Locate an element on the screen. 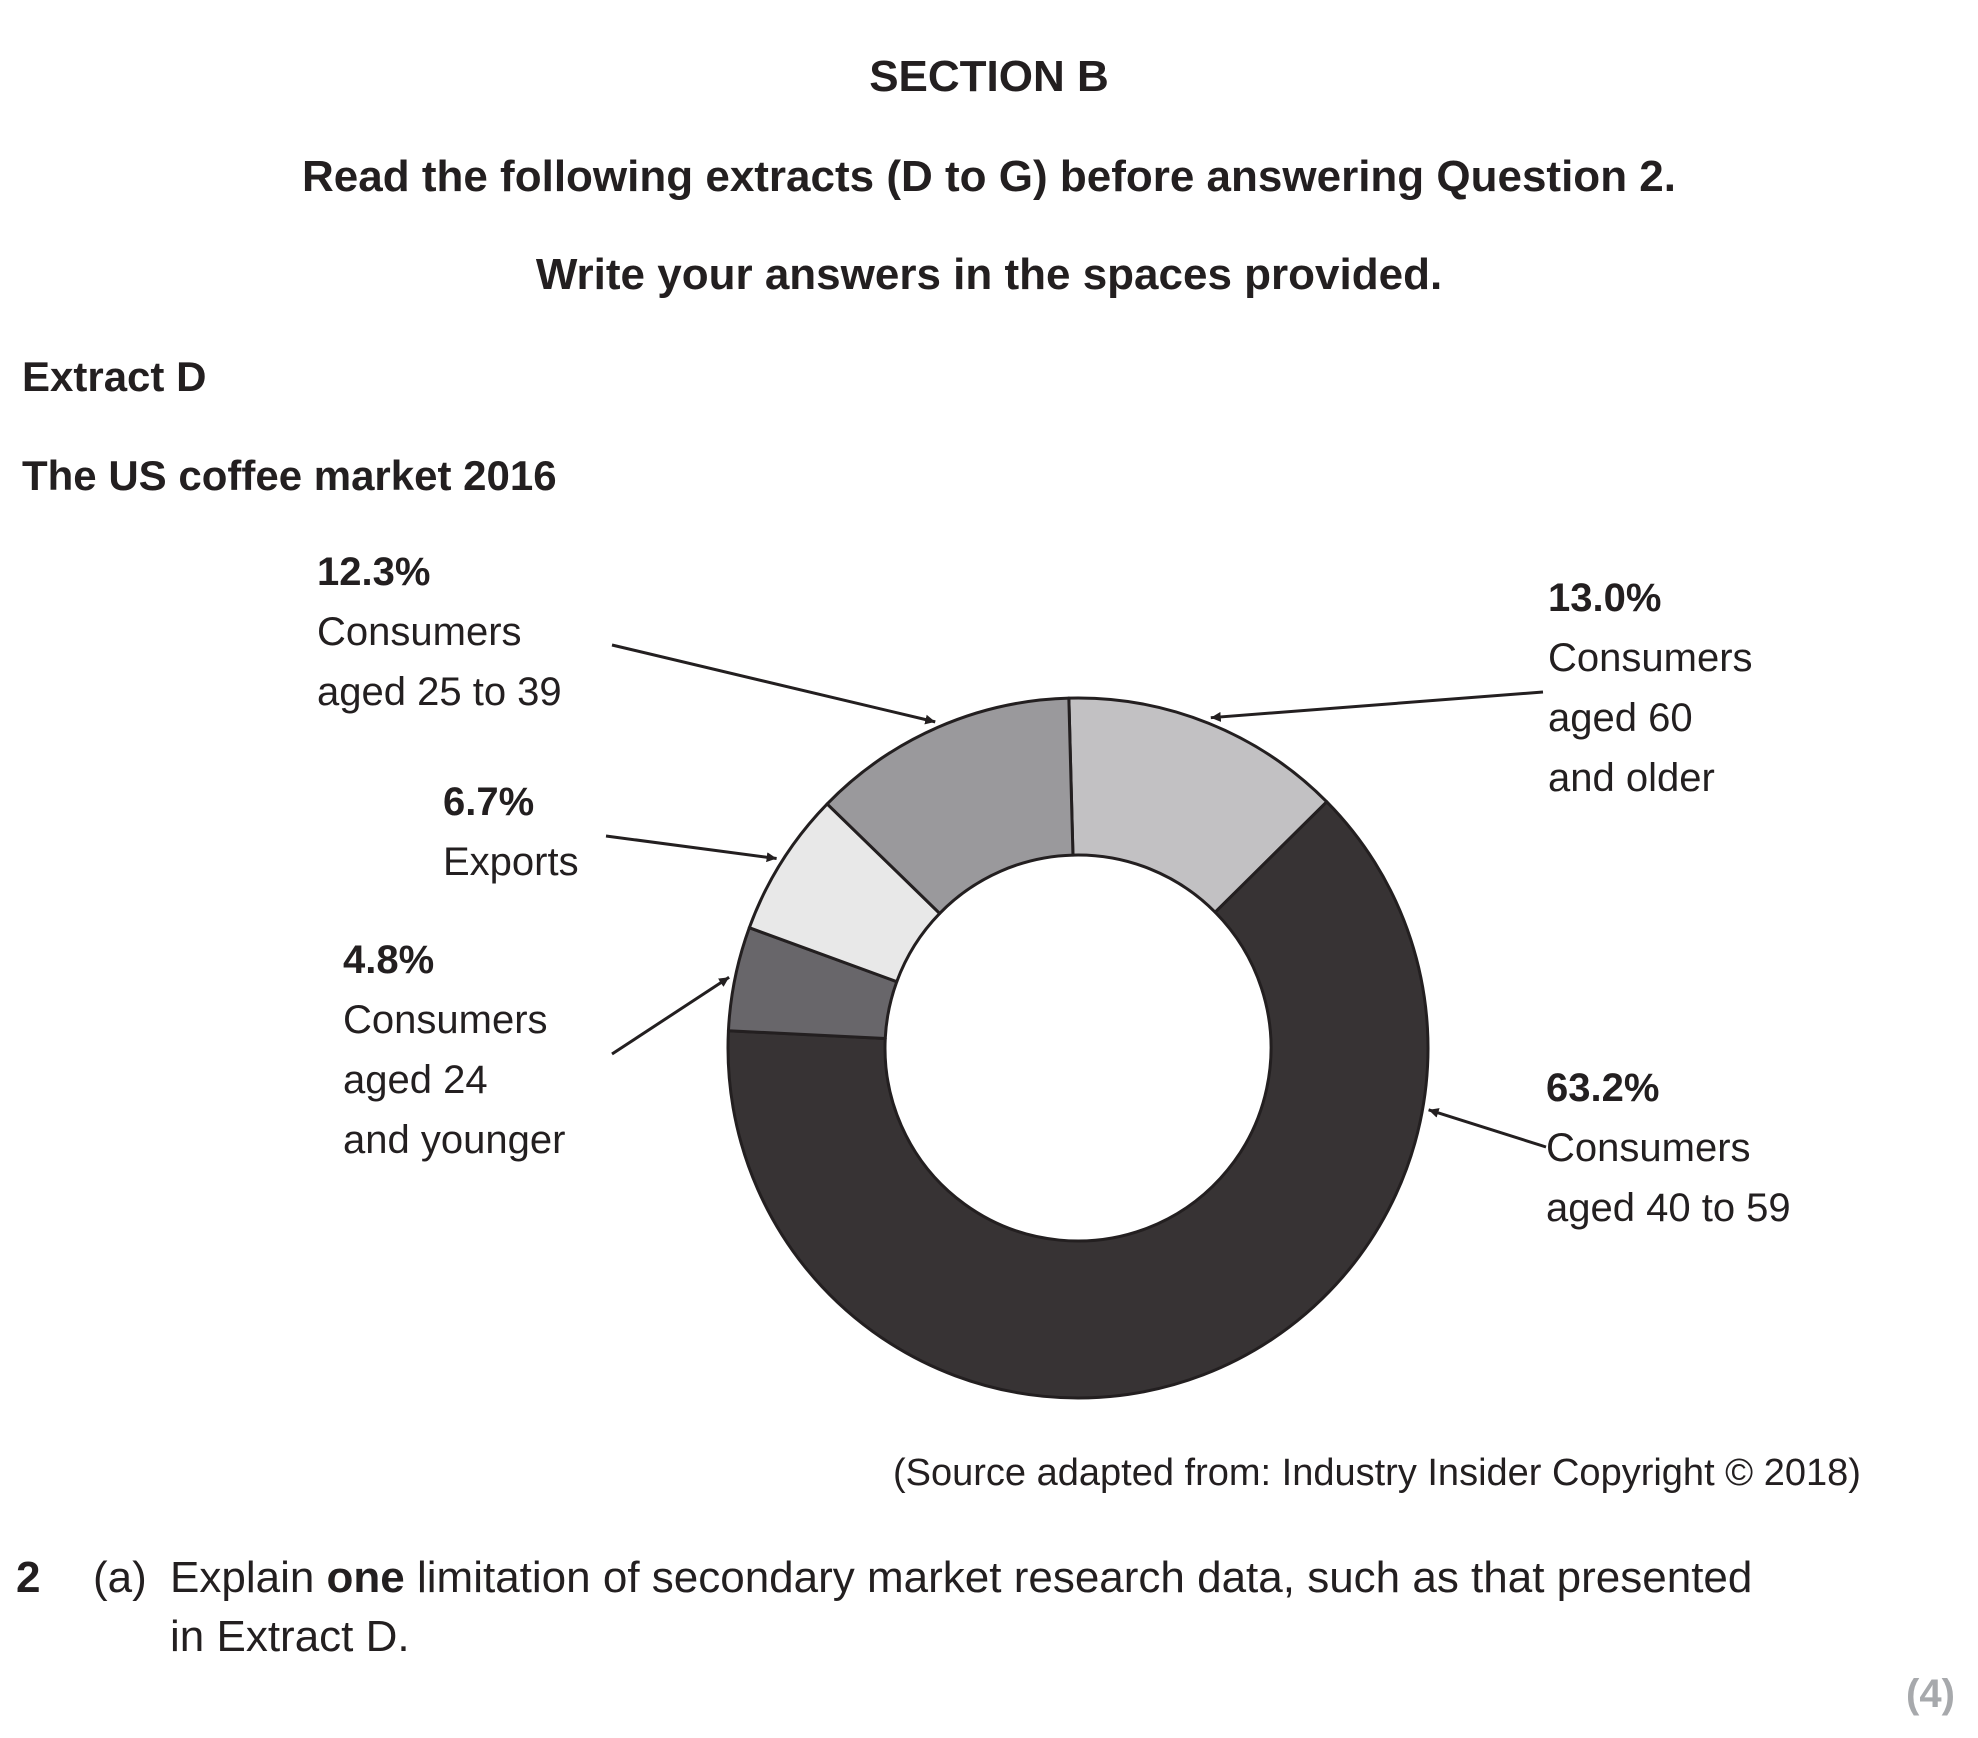 This screenshot has height=1738, width=1978. slice-percent: 63.2% is located at coordinates (1603, 1088).